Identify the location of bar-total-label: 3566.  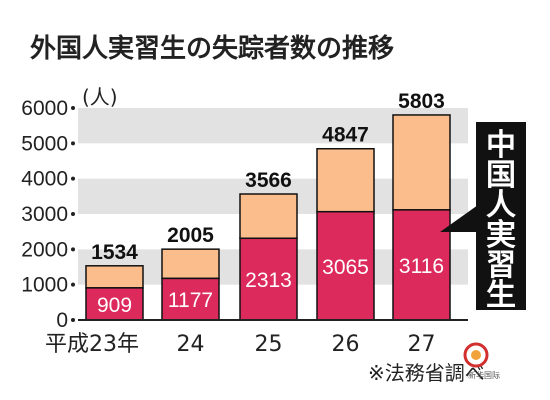
(268, 180).